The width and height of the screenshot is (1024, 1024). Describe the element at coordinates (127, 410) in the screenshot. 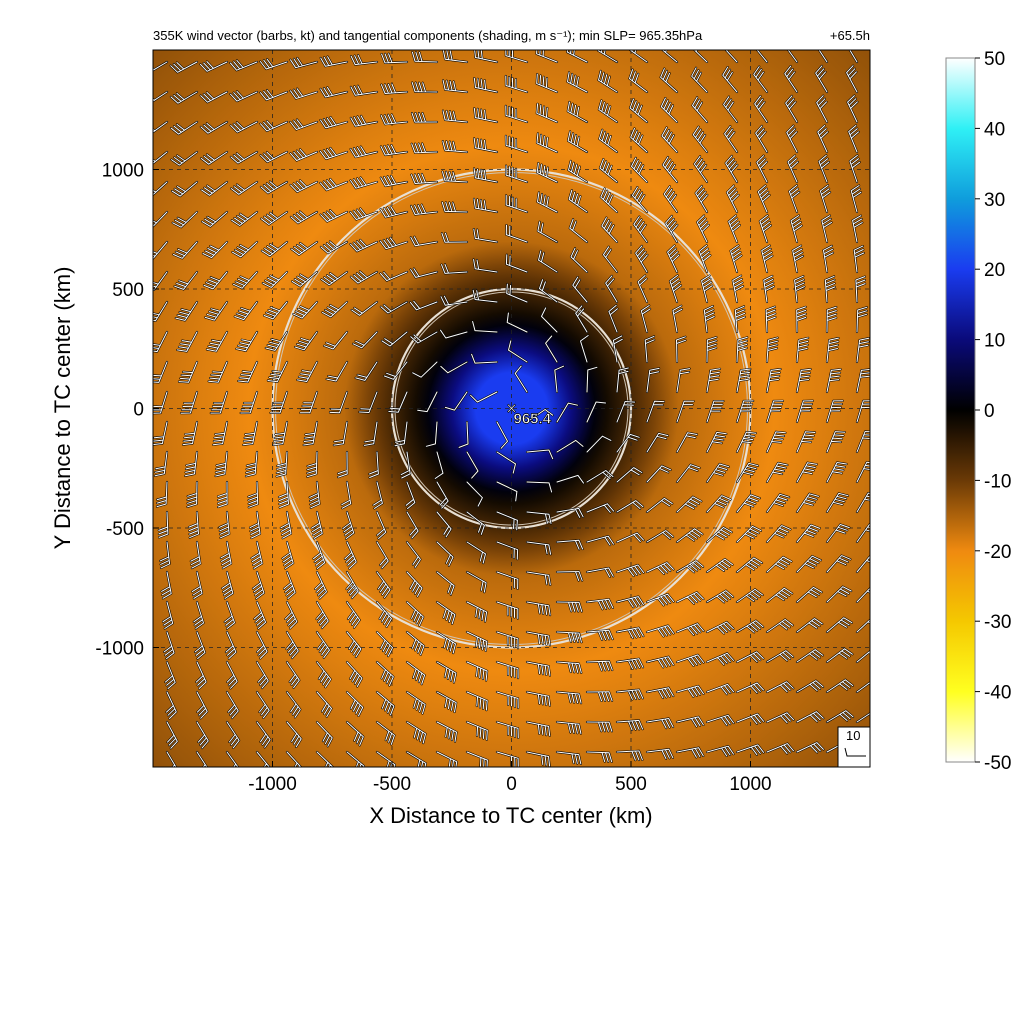

I see `y-axis-ticks: -1000 -500 0 500 1000` at that location.